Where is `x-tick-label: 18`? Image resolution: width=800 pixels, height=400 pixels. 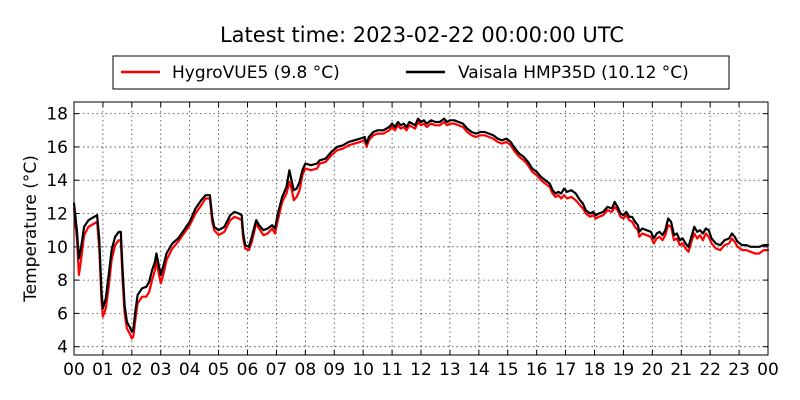 x-tick-label: 18 is located at coordinates (595, 370).